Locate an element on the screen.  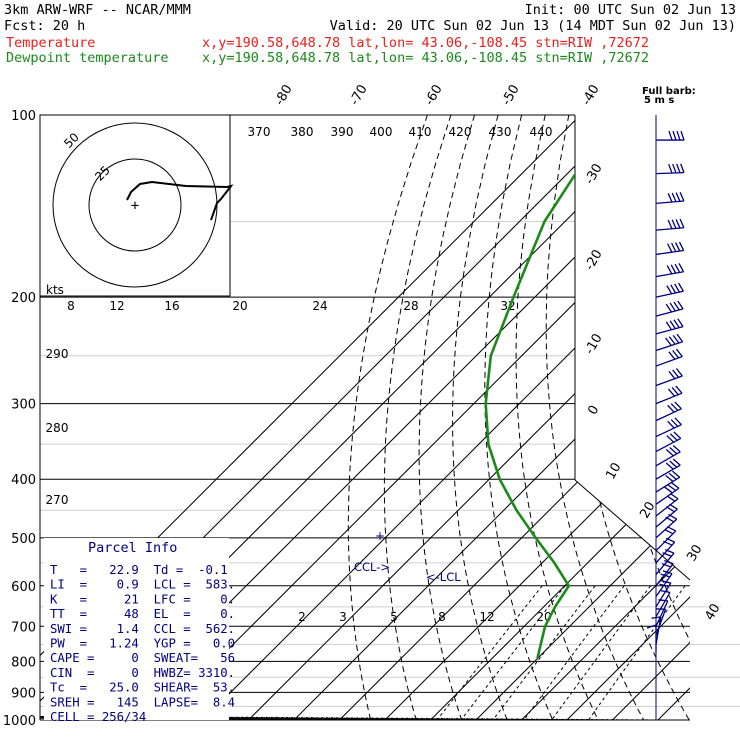
isentrope-label: 370 is located at coordinates (259, 132).